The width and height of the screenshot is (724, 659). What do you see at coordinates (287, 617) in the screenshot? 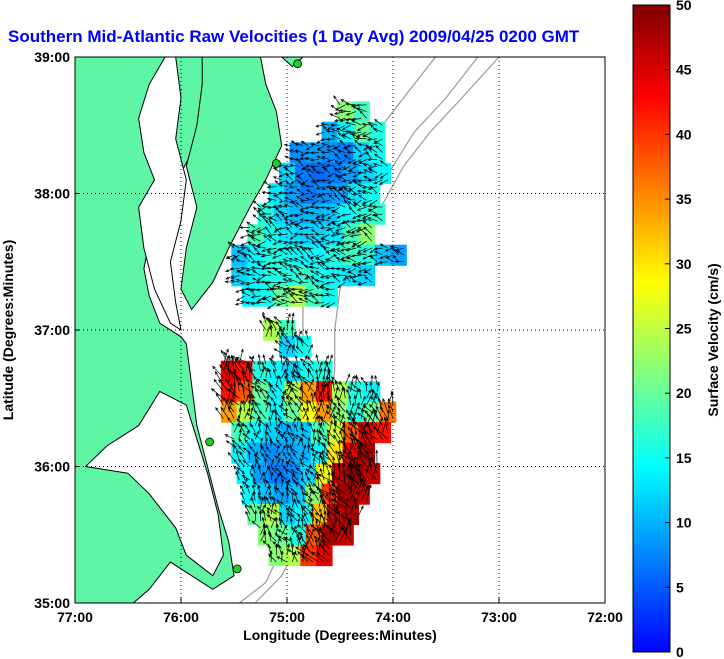
I see `x-tick-label: 75:00` at bounding box center [287, 617].